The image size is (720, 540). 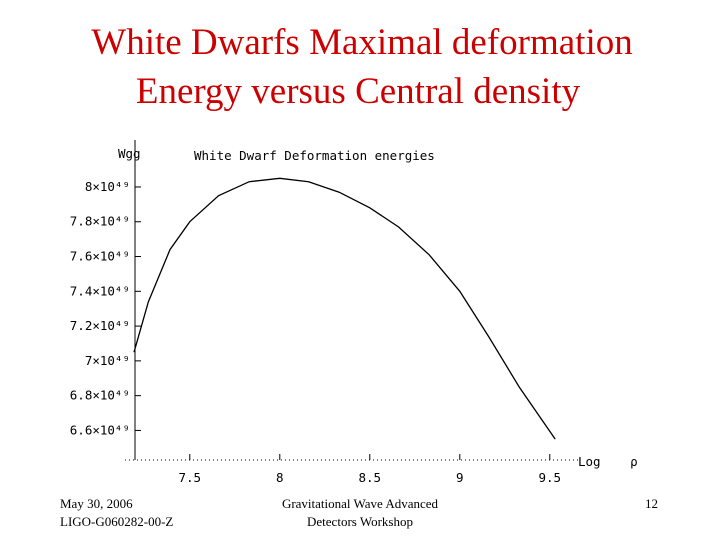 What do you see at coordinates (100, 221) in the screenshot?
I see `y-tick-label: 7.8×10⁴⁹` at bounding box center [100, 221].